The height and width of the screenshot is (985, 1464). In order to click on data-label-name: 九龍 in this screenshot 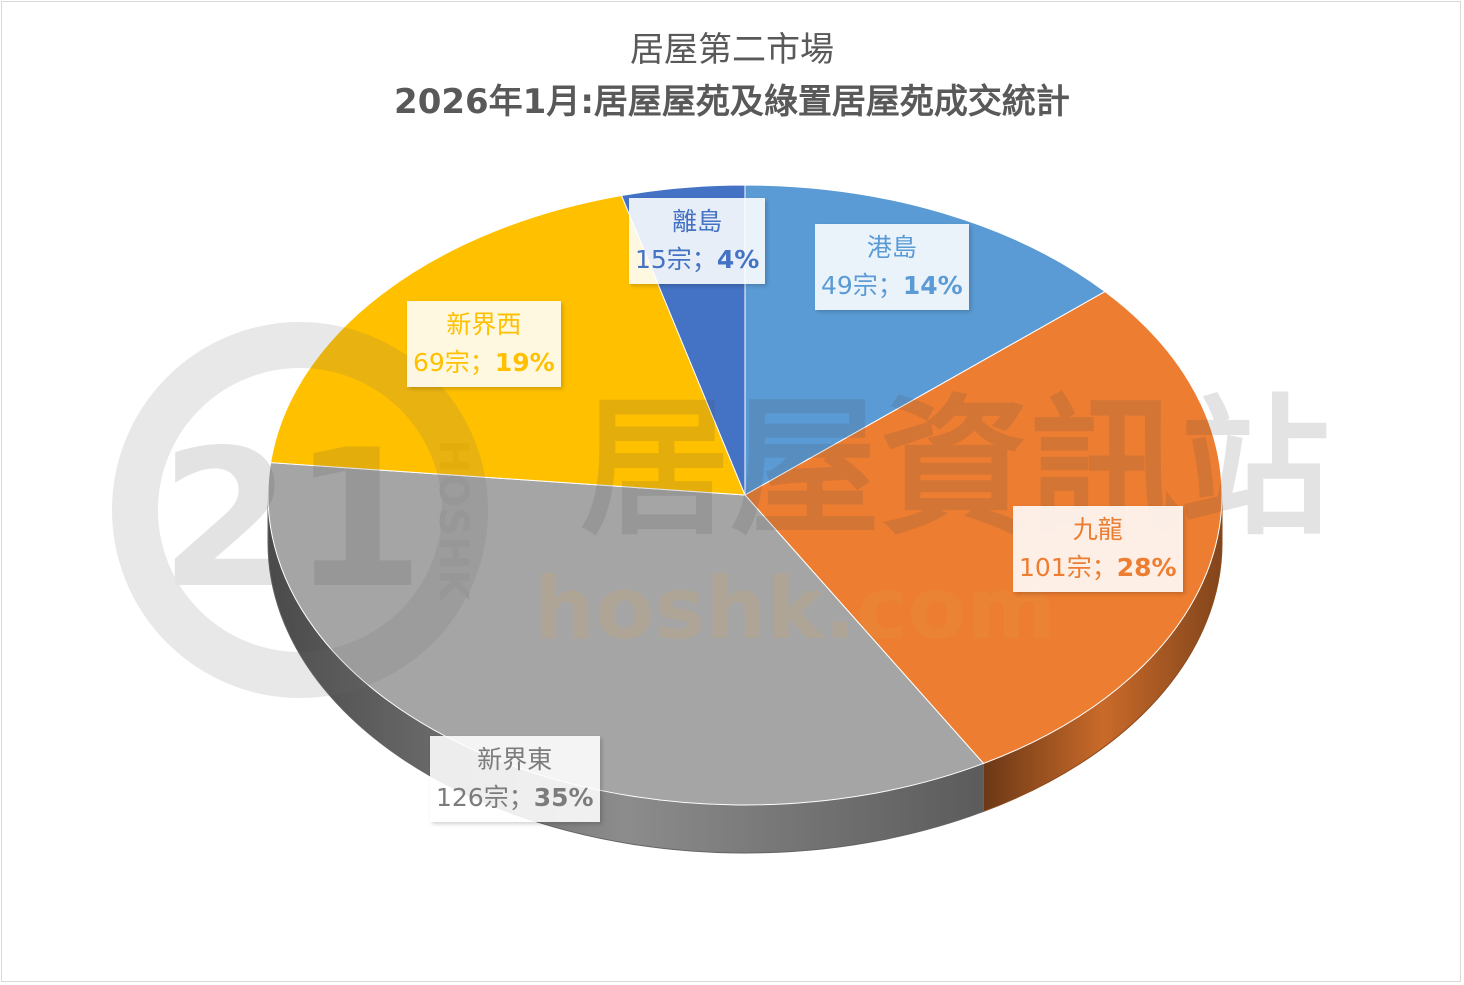, I will do `click(1097, 529)`.